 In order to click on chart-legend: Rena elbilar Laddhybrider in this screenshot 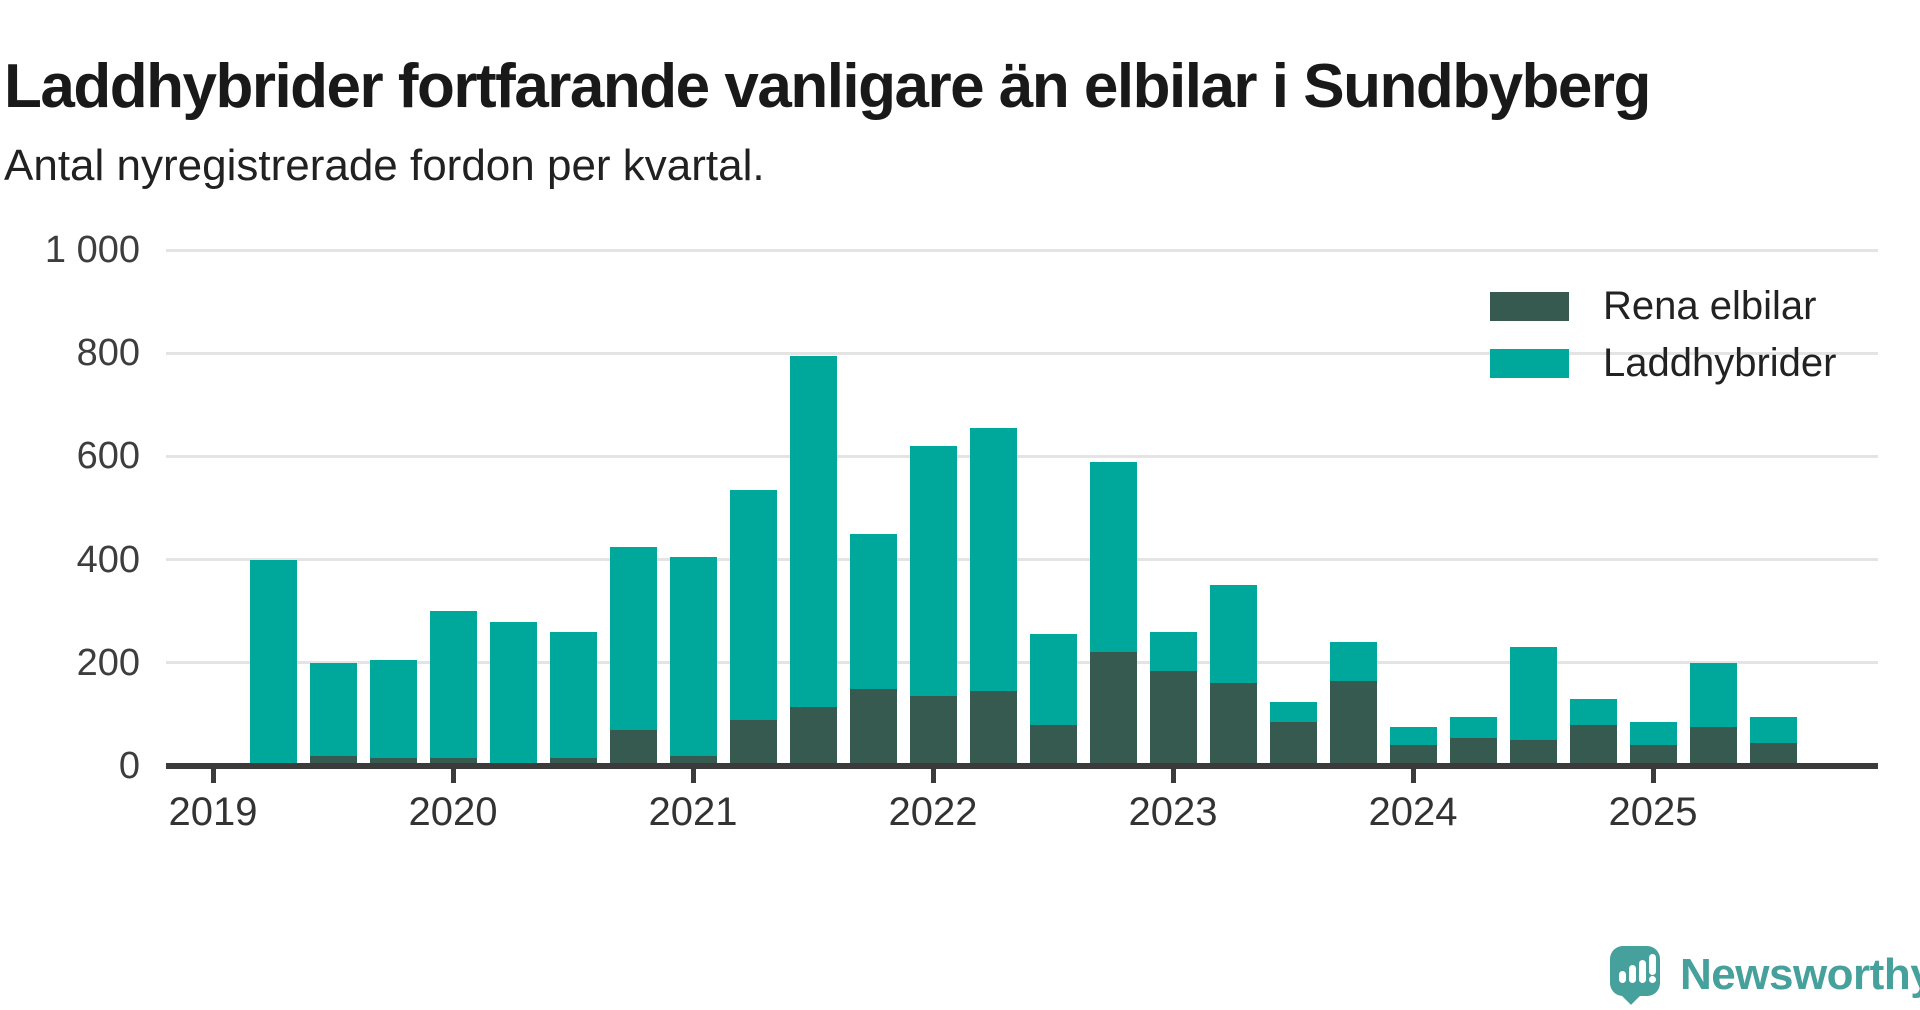, I will do `click(1663, 335)`.